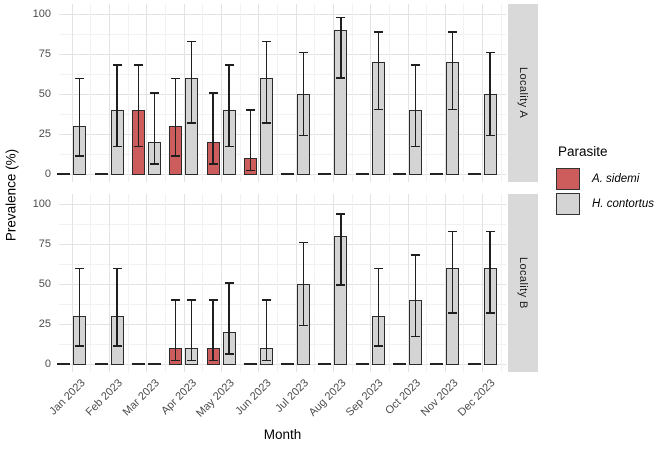 The width and height of the screenshot is (669, 449). I want to click on x-tick-label: Jan 2023, so click(67, 397).